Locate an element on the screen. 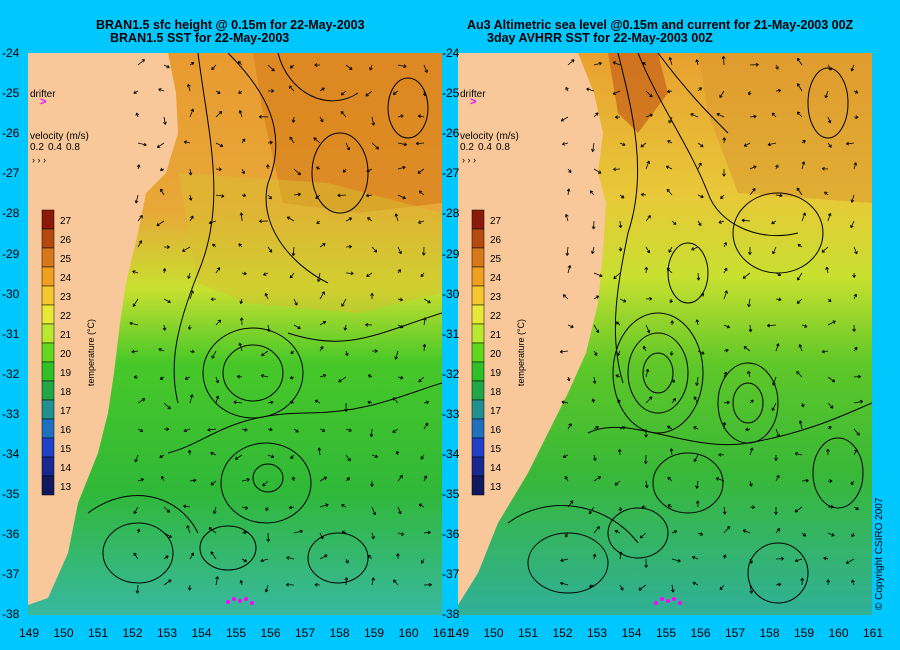  right-lon-tick-label: 160 is located at coordinates (838, 633).